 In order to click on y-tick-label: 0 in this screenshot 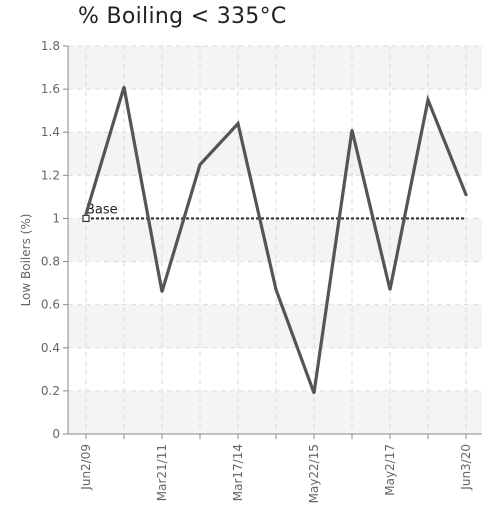, I will do `click(56, 434)`.